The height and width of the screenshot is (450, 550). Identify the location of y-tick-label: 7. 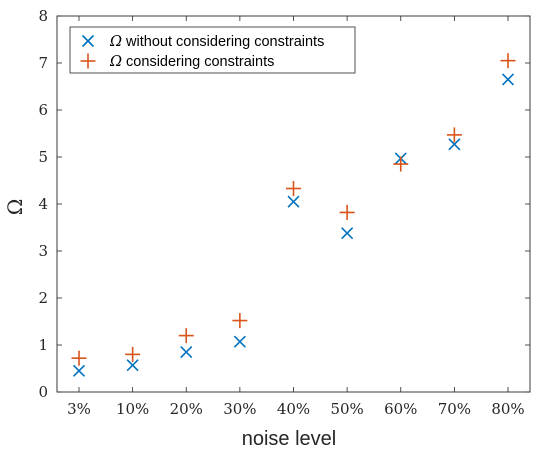
(43, 63).